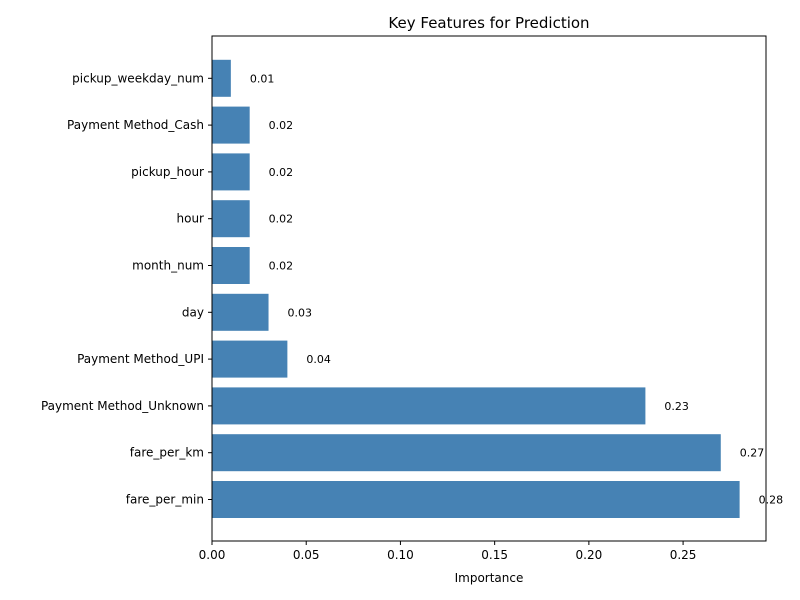 The image size is (800, 600). What do you see at coordinates (752, 453) in the screenshot?
I see `data-label: 0.27` at bounding box center [752, 453].